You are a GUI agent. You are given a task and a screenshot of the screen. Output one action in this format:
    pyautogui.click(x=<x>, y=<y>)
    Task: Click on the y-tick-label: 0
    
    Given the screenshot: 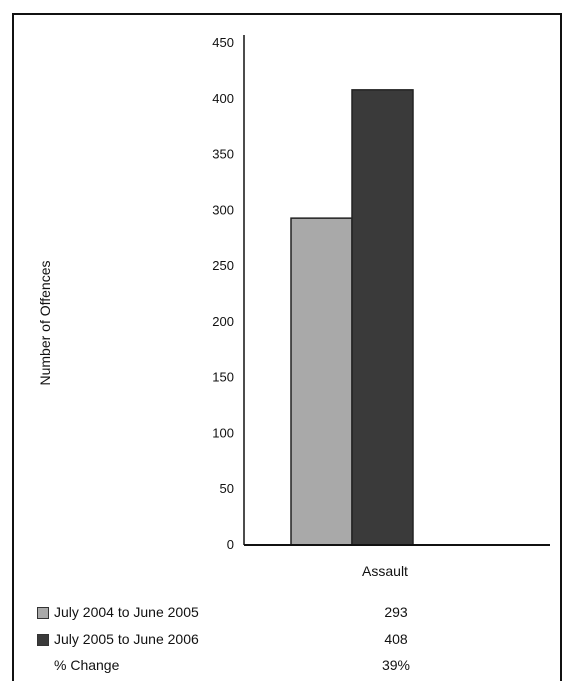 What is the action you would take?
    pyautogui.click(x=230, y=544)
    